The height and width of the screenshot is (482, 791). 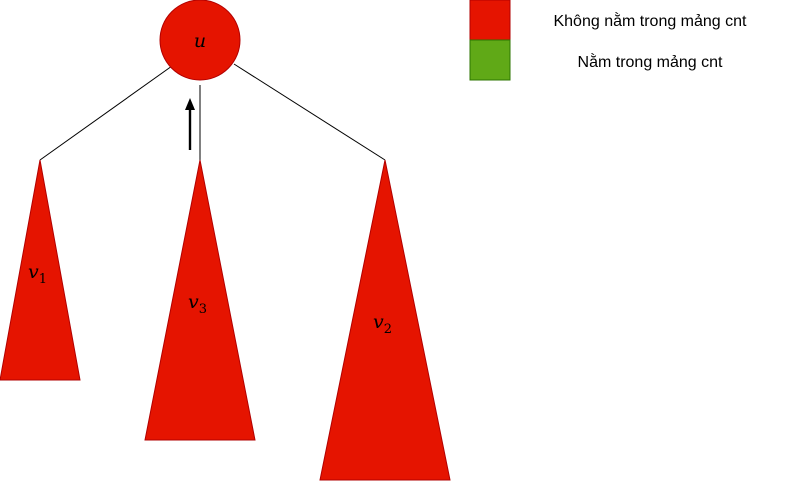 I want to click on up-arrow-head, so click(x=190, y=104).